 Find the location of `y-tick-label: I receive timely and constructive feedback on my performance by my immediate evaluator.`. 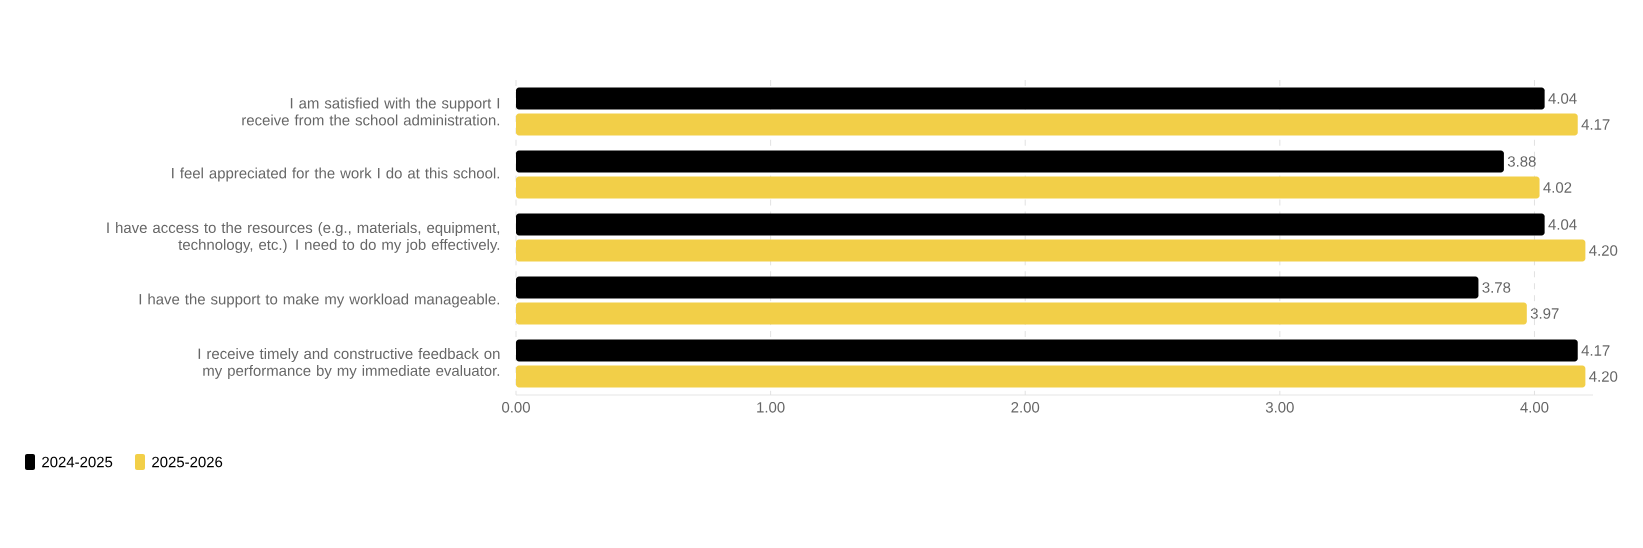

y-tick-label: I receive timely and constructive feedback on my performance by my immediate evaluator. is located at coordinates (349, 363).